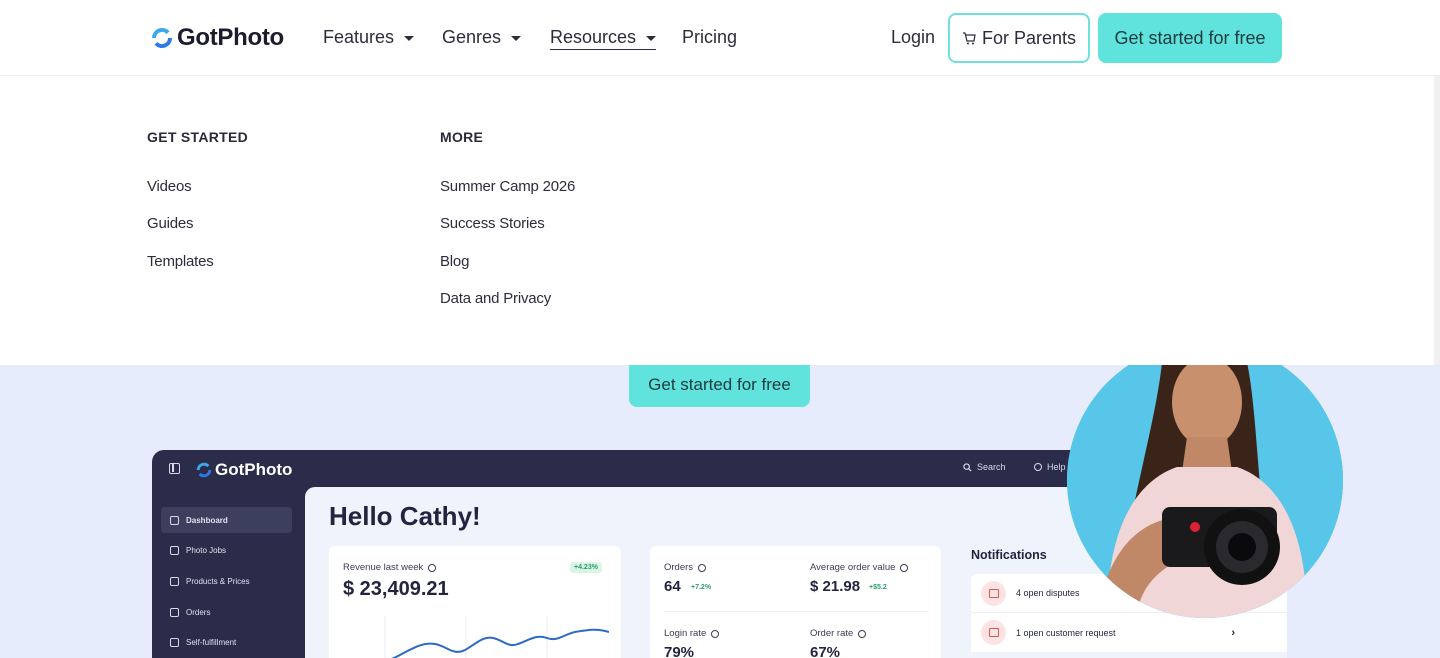  What do you see at coordinates (593, 37) in the screenshot?
I see `nav-label: Resources` at bounding box center [593, 37].